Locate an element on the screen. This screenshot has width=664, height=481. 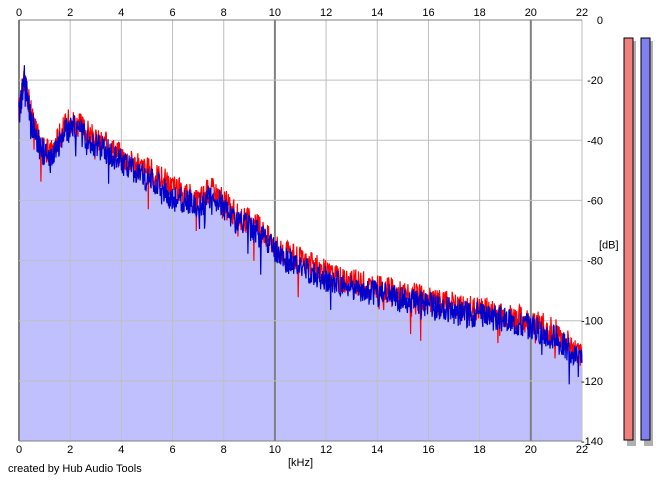
x-tick-label-bottom: 16 is located at coordinates (428, 450).